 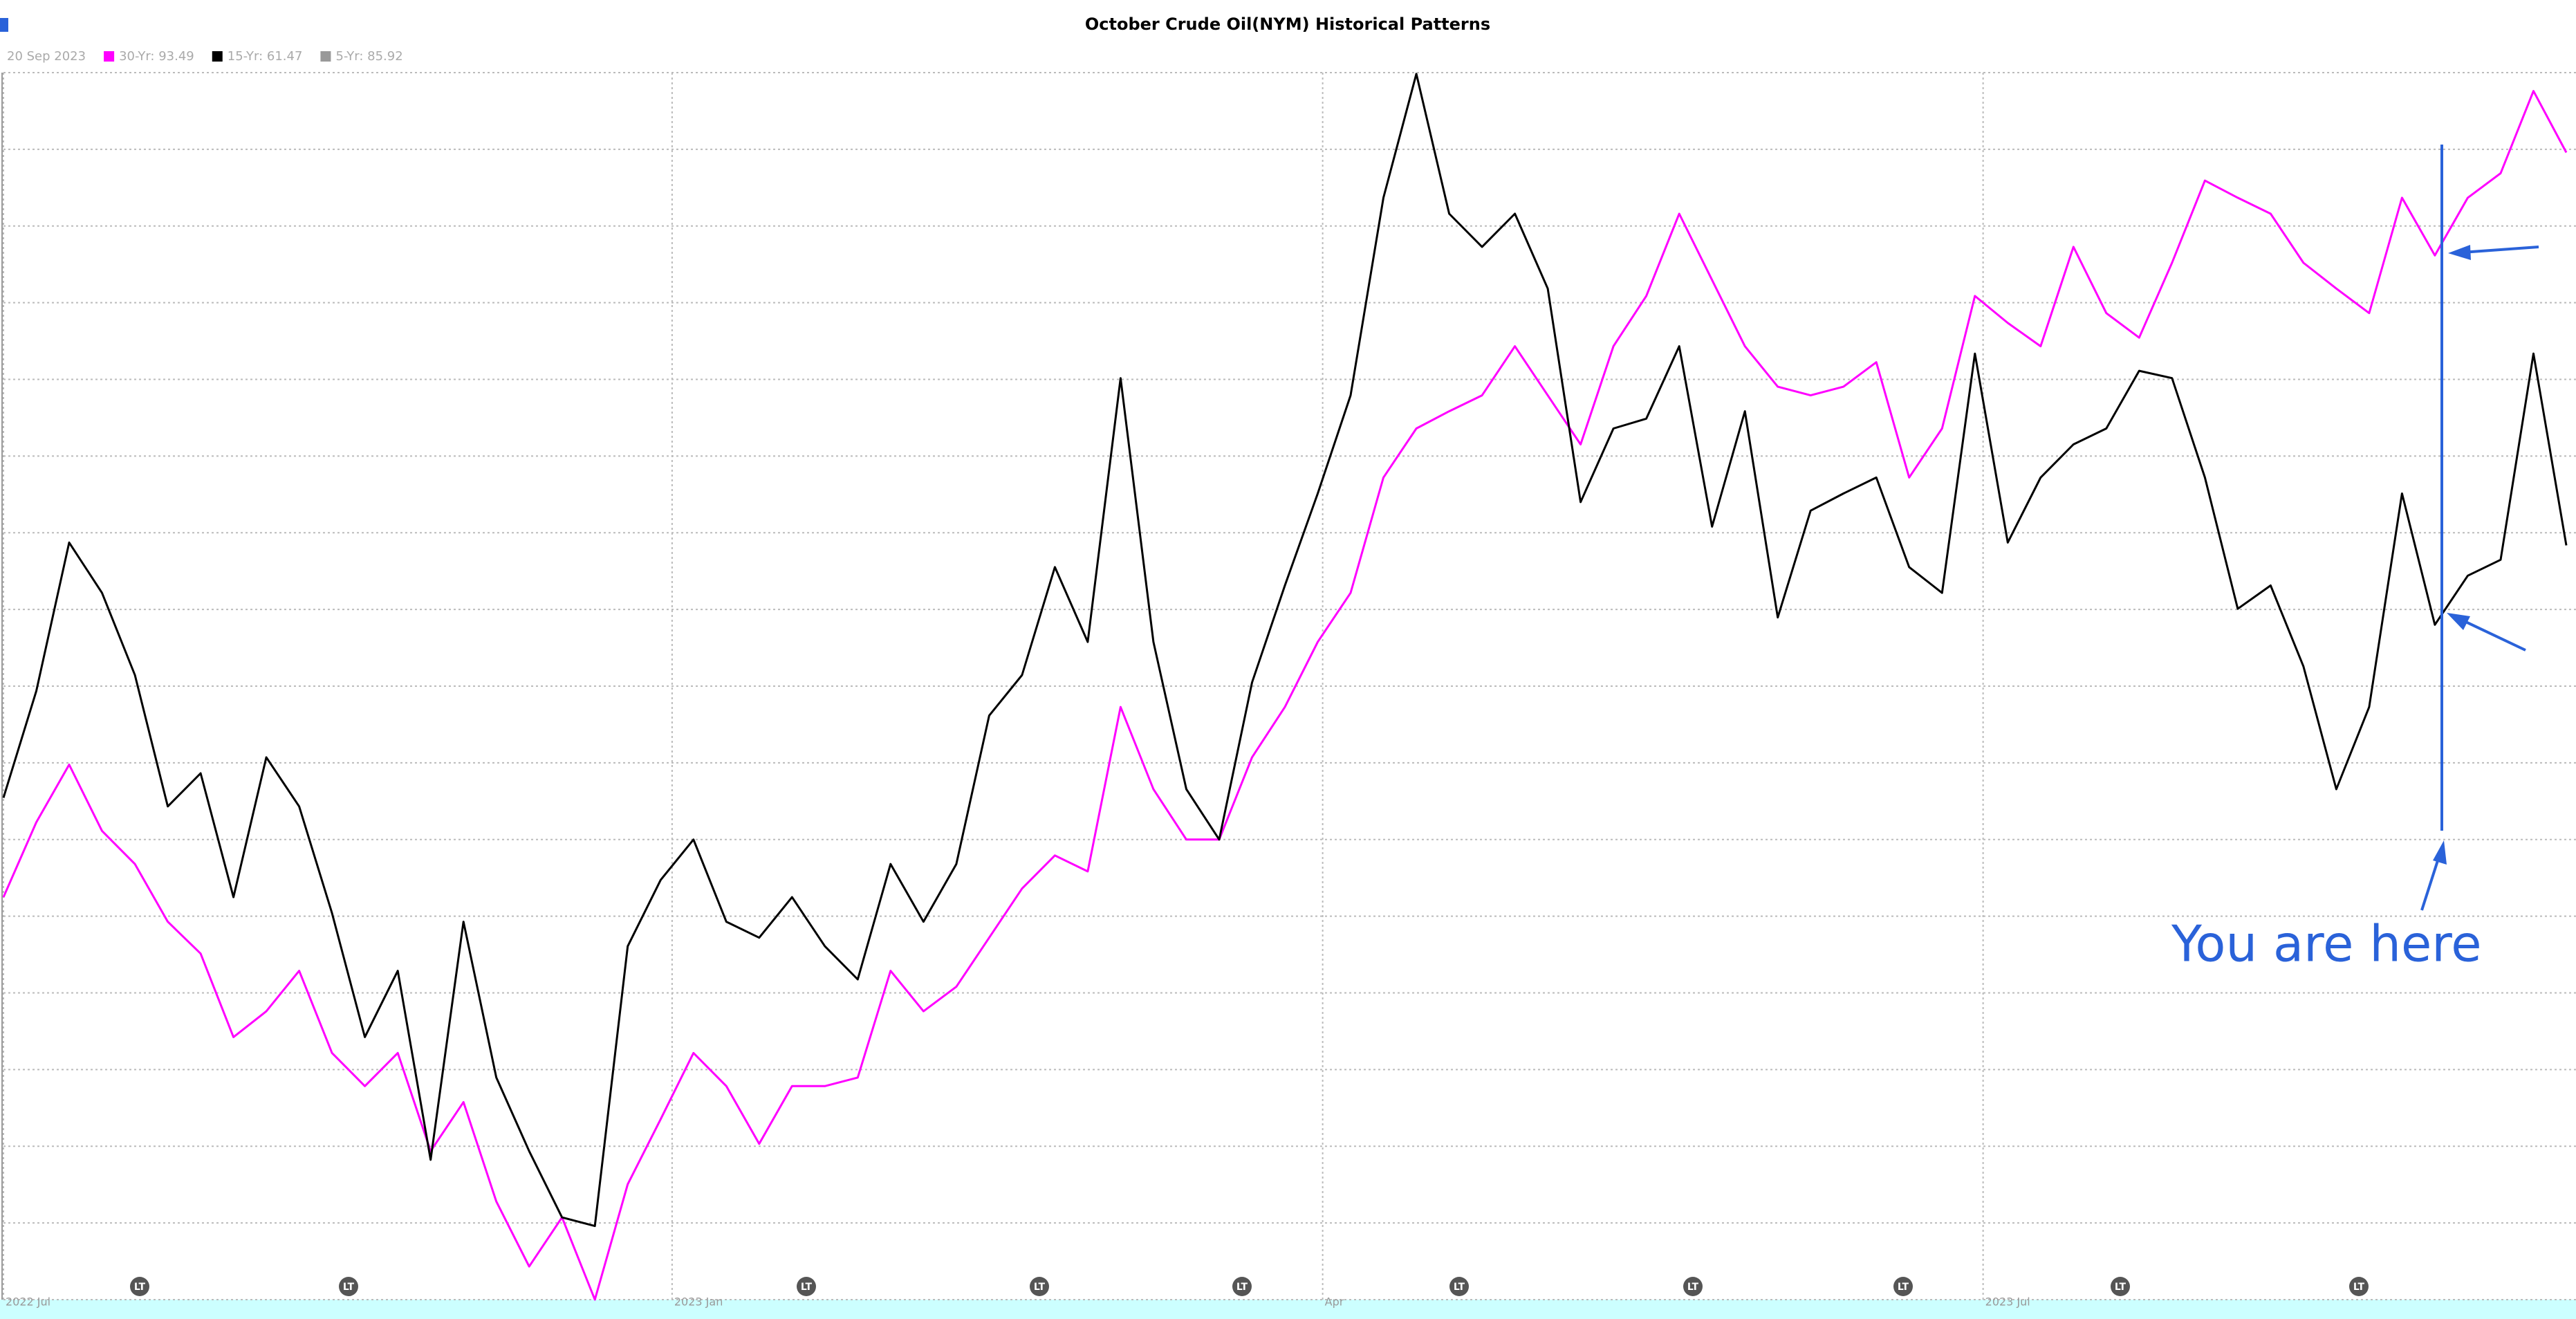 What do you see at coordinates (4, 25) in the screenshot?
I see `menu-icon` at bounding box center [4, 25].